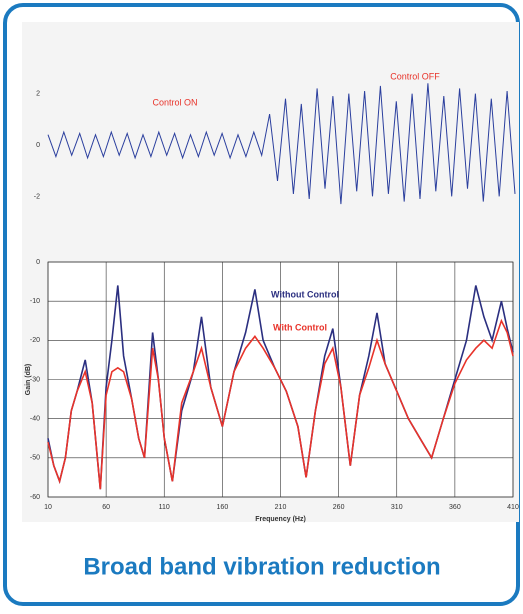 Image resolution: width=523 pixels, height=614 pixels. Describe the element at coordinates (106, 507) in the screenshot. I see `x-tick-label: 60` at that location.